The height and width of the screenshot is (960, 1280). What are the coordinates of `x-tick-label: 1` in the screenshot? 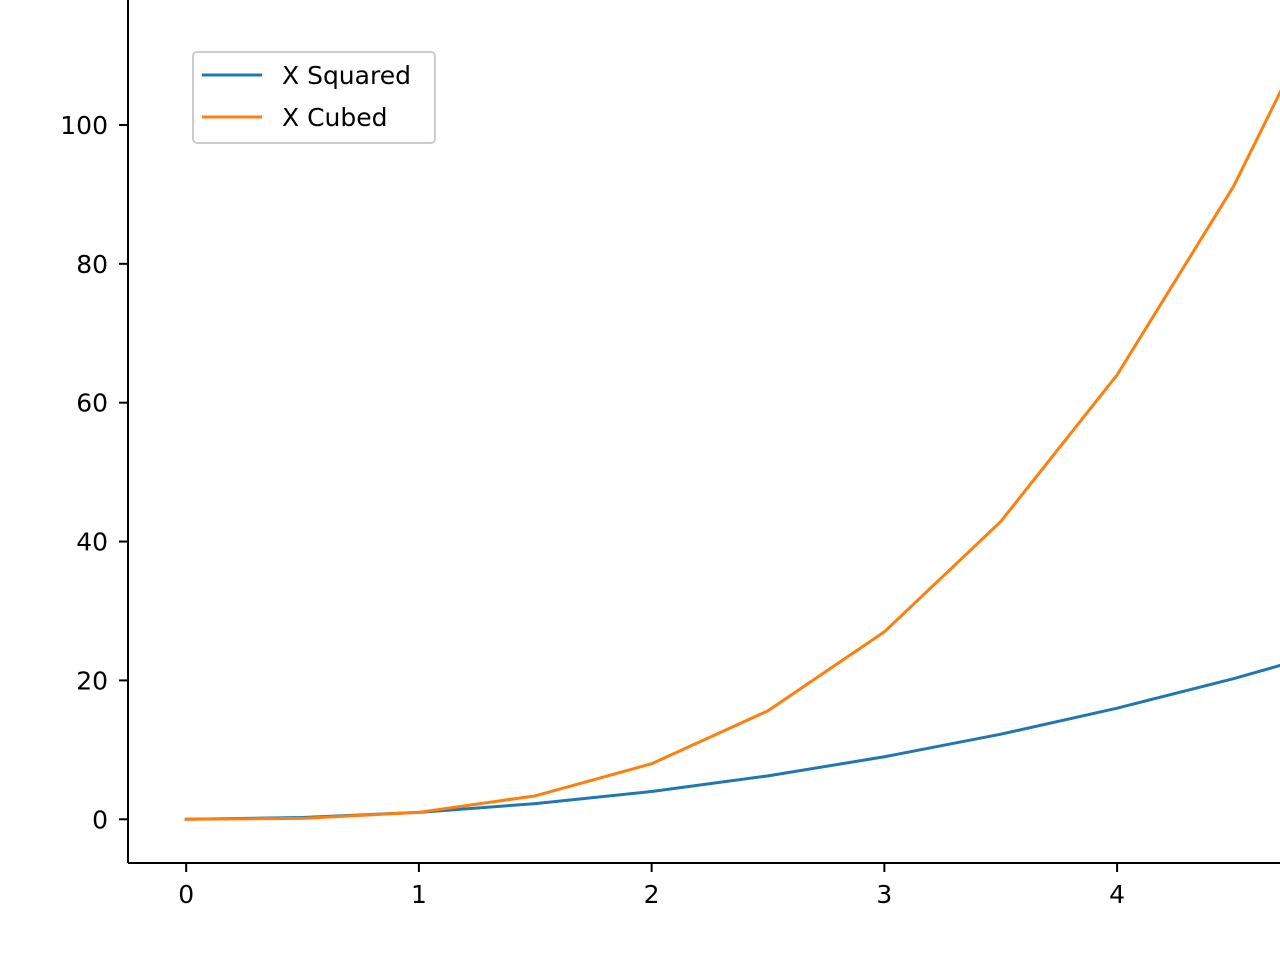 It's located at (419, 894).